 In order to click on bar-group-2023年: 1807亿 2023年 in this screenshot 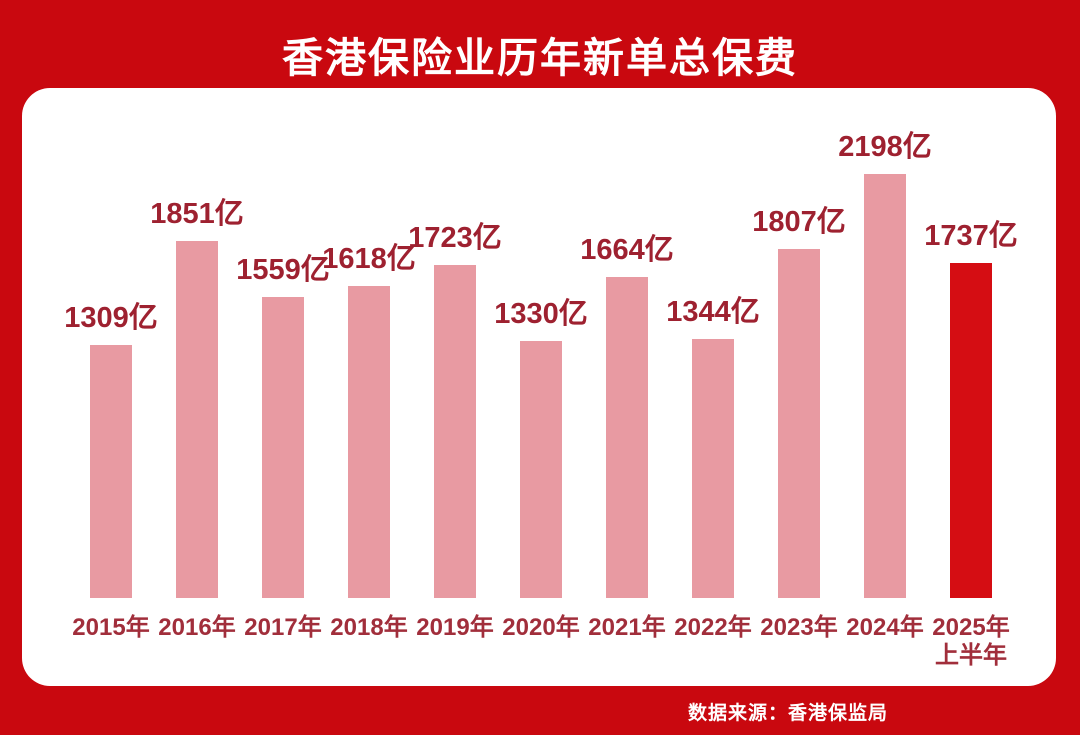, I will do `click(799, 378)`.